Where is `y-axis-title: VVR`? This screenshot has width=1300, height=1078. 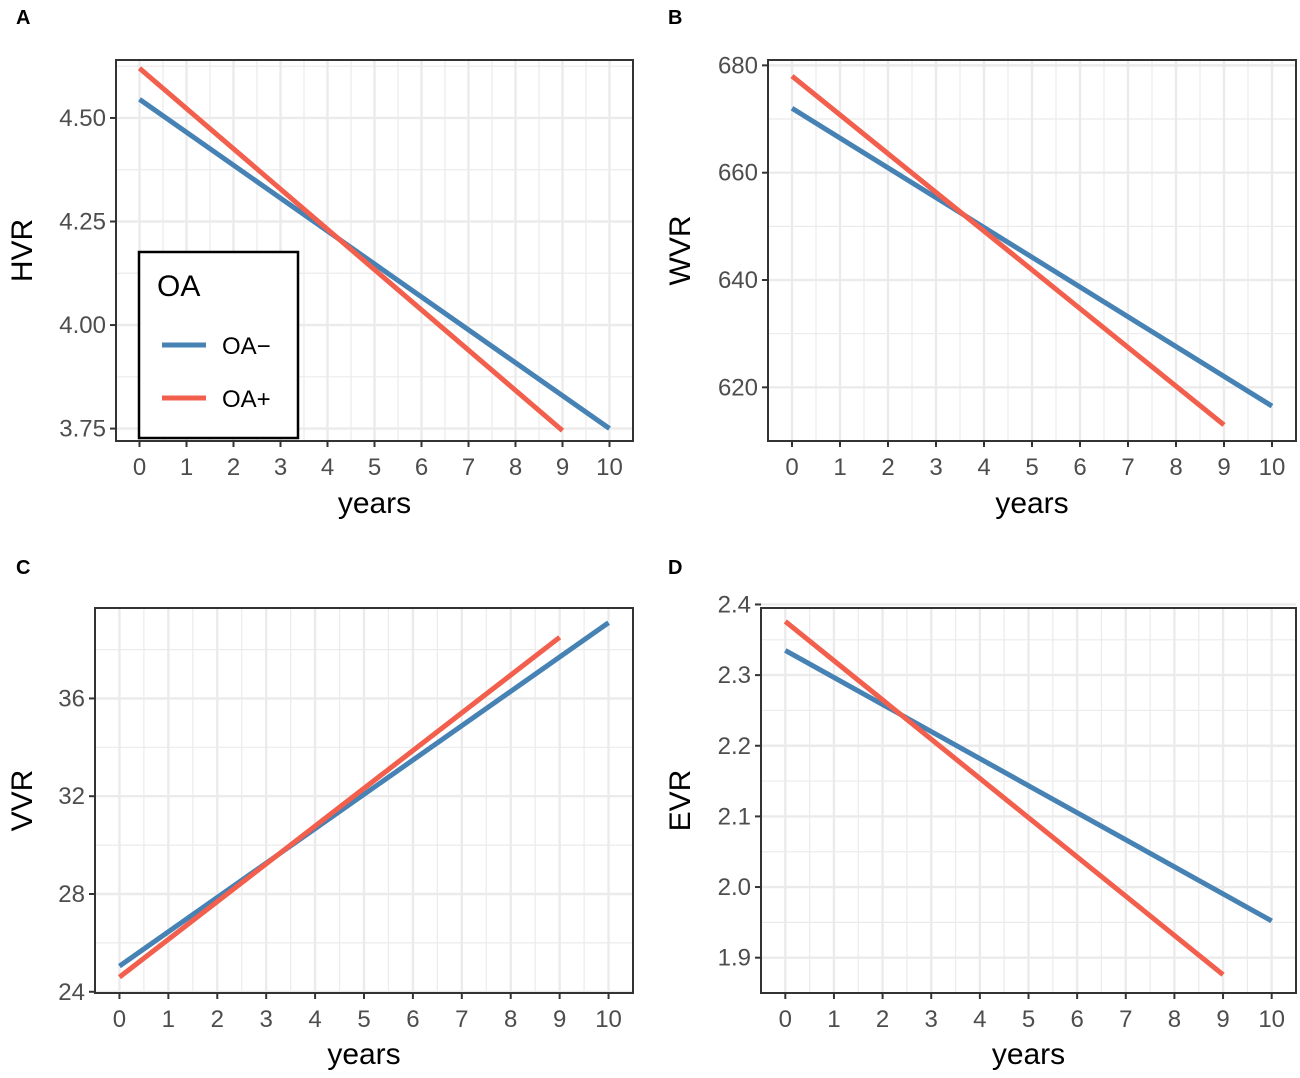
y-axis-title: VVR is located at coordinates (22, 801).